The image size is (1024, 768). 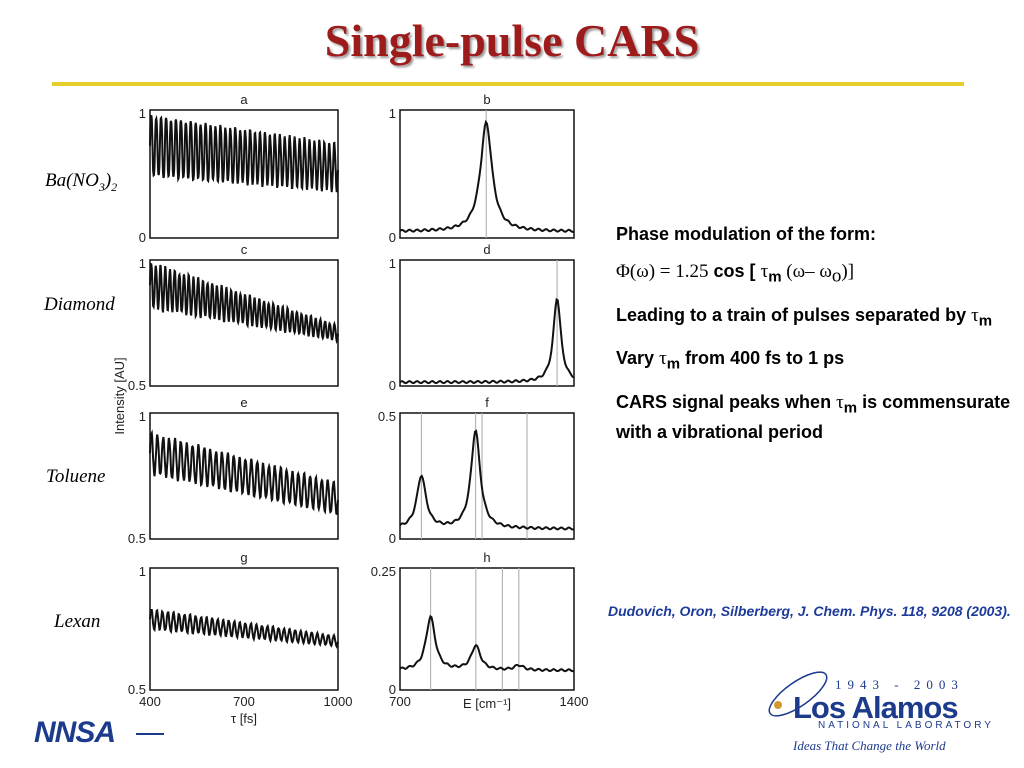 What do you see at coordinates (392, 385) in the screenshot?
I see `panel-d-ytick-bottom: 0` at bounding box center [392, 385].